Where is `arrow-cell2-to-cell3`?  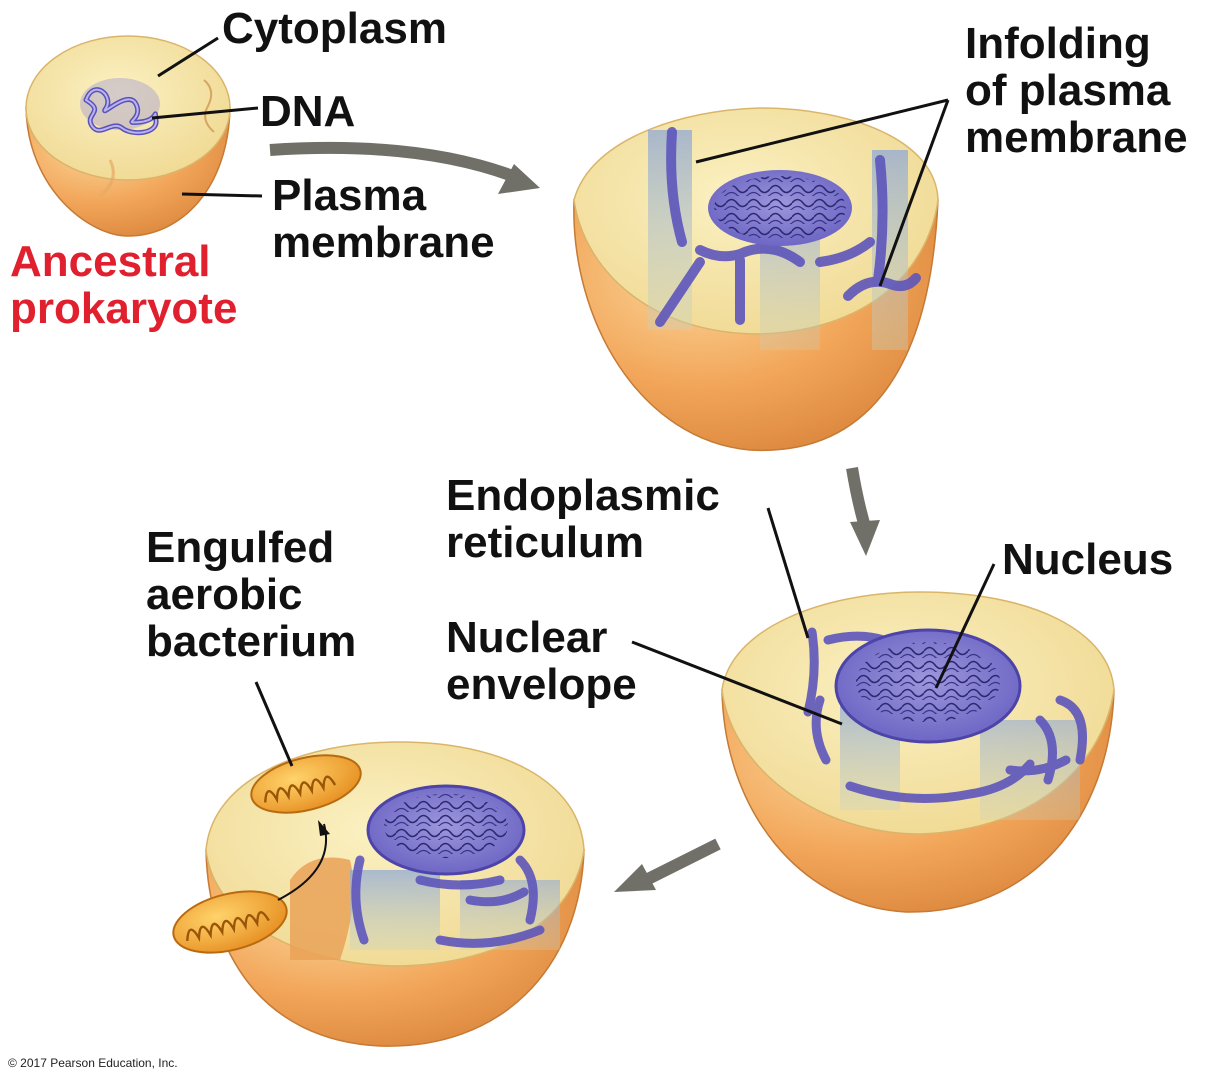
arrow-cell2-to-cell3 is located at coordinates (859, 499).